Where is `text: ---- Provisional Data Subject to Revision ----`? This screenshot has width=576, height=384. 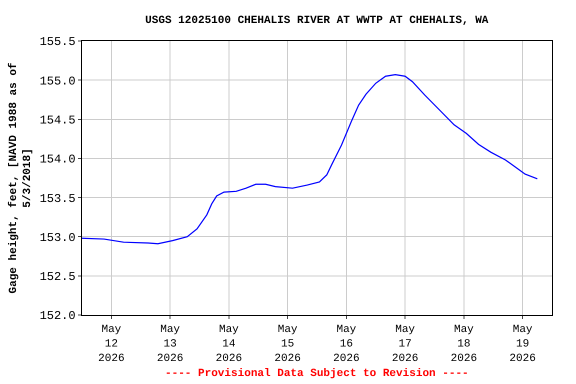 text: ---- Provisional Data Subject to Revision ---- is located at coordinates (317, 374).